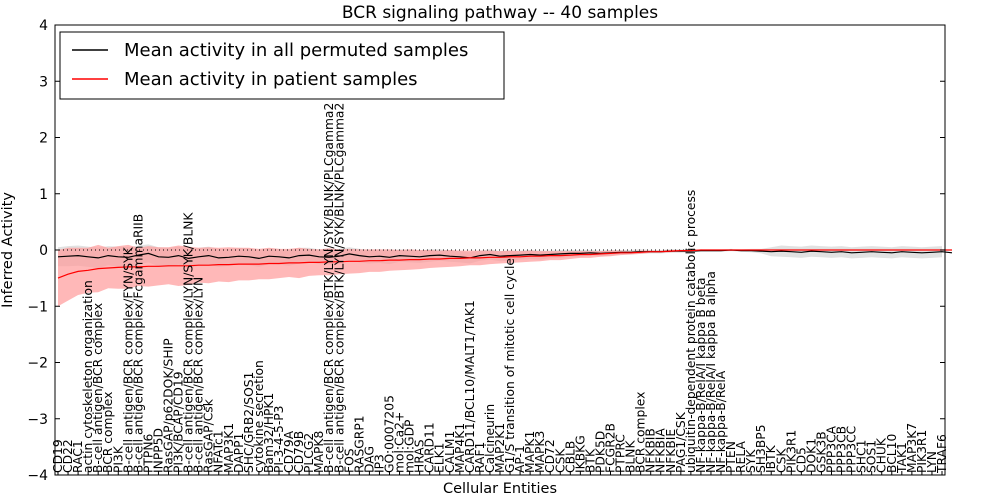 The width and height of the screenshot is (1000, 500). Describe the element at coordinates (78, 456) in the screenshot. I see `entity-label: RAC1` at that location.